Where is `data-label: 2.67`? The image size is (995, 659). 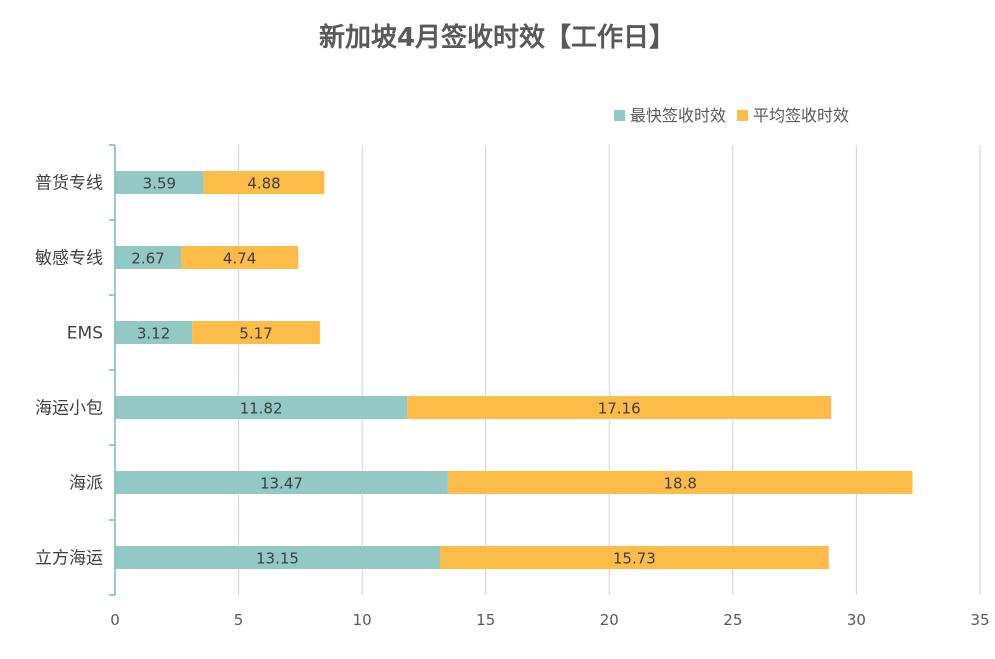 data-label: 2.67 is located at coordinates (147, 259).